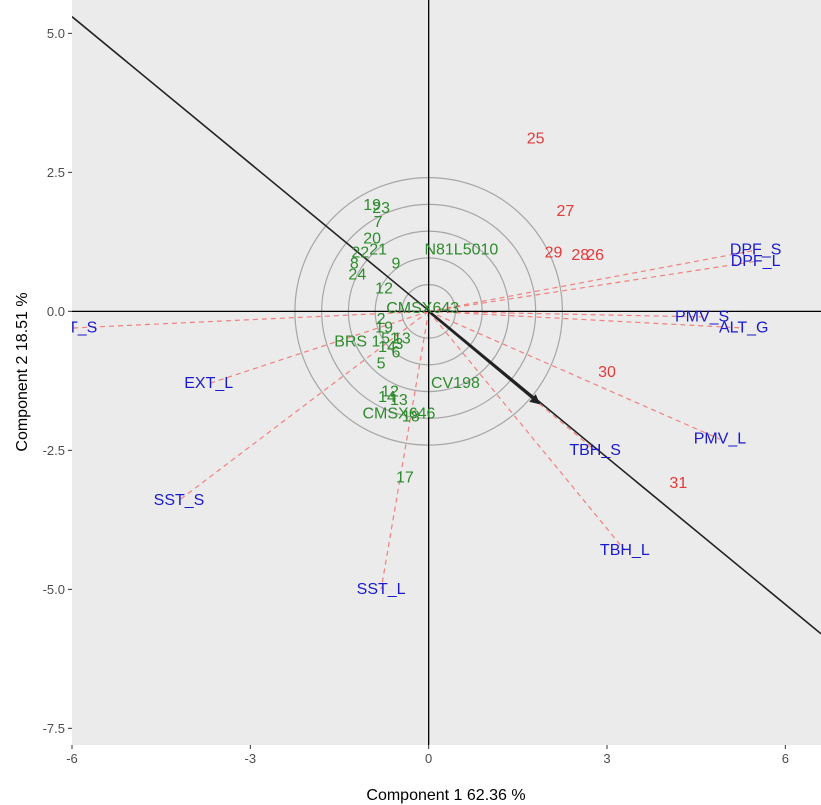 Image resolution: width=821 pixels, height=805 pixels. I want to click on environment-label: ALT_G, so click(744, 328).